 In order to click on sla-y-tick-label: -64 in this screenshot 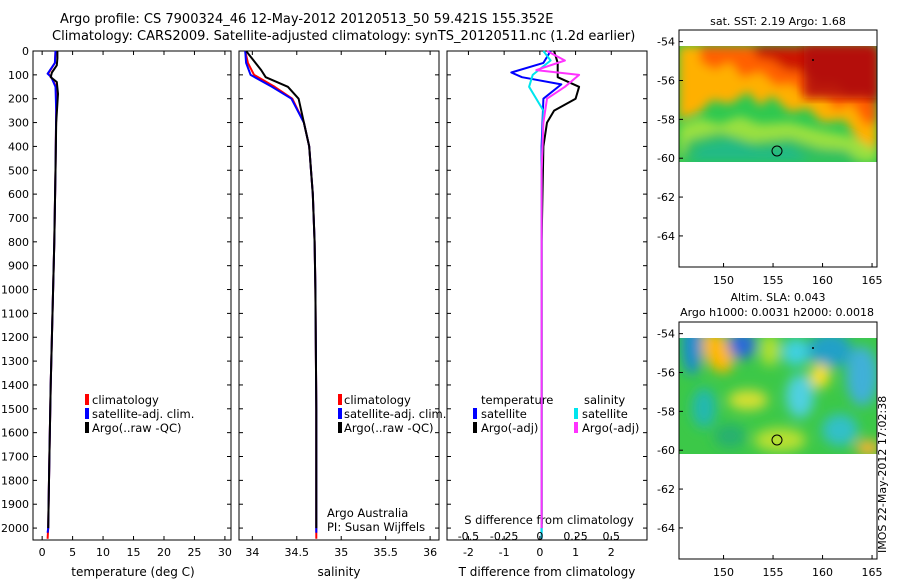, I will do `click(666, 528)`.